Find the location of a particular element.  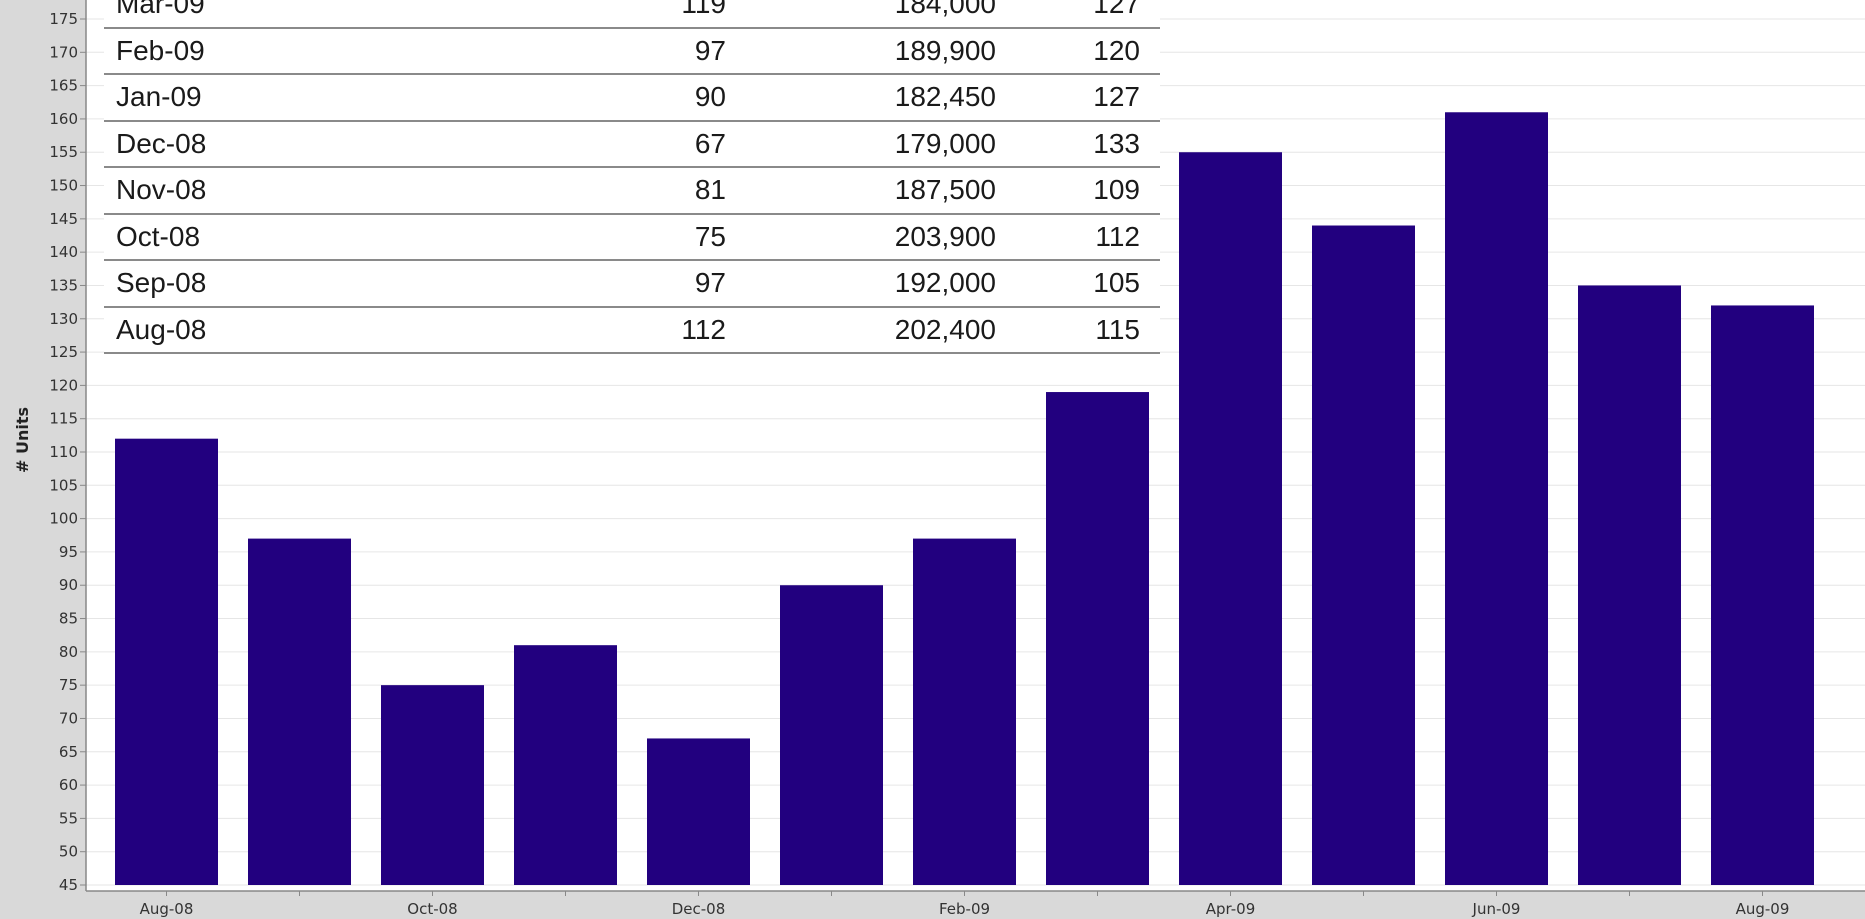

y-tick-label: 90 is located at coordinates (68, 585).